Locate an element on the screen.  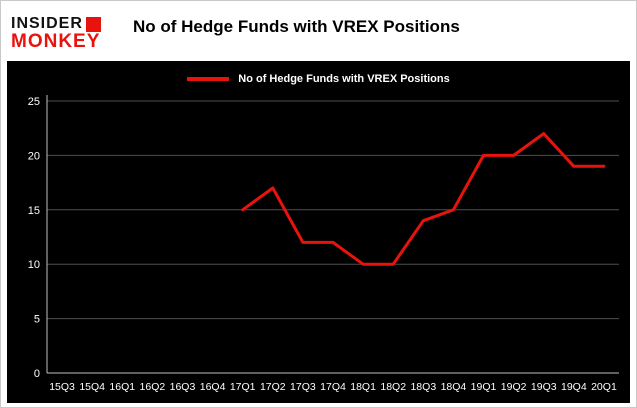
svg-text: 16Q1 is located at coordinates (122, 387).